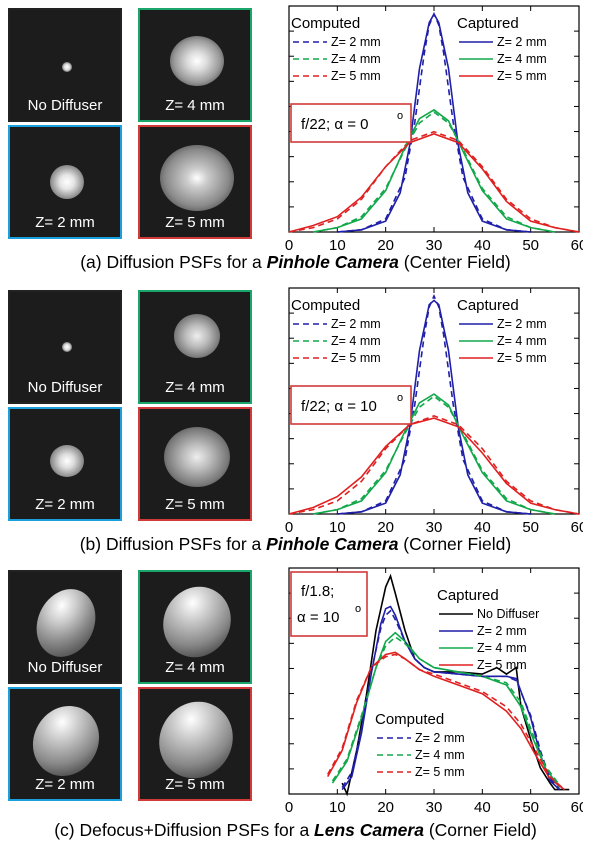  Describe the element at coordinates (184, 830) in the screenshot. I see `caption-prefix: (c) Defocus+Diffusion PSFs for a` at that location.